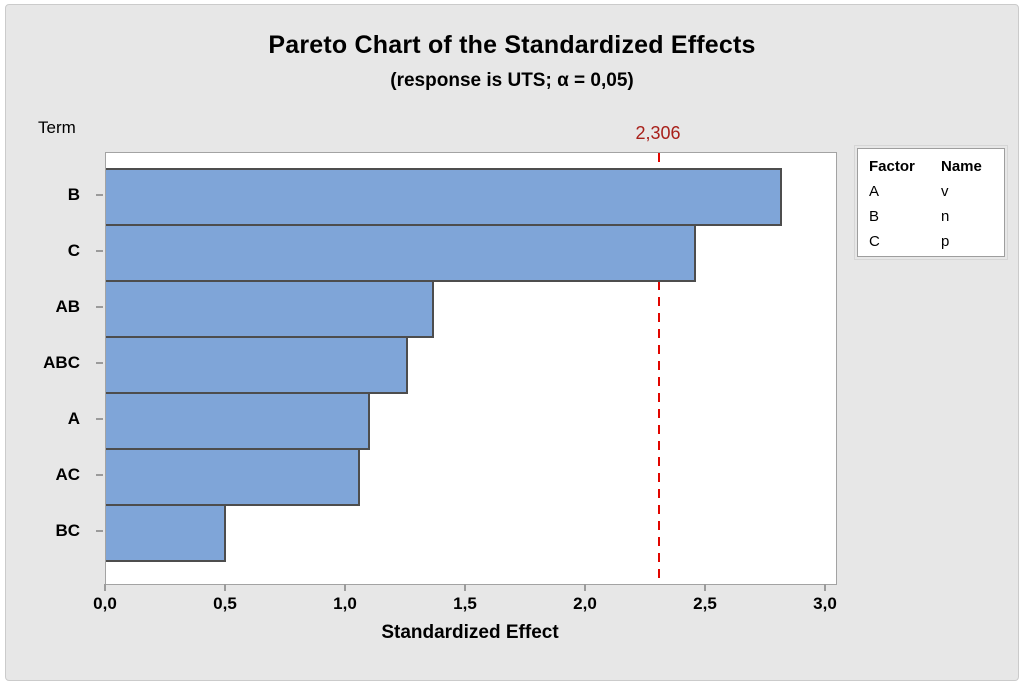 This screenshot has width=1024, height=685. What do you see at coordinates (470, 632) in the screenshot?
I see `x-axis-title: Standardized Effect` at bounding box center [470, 632].